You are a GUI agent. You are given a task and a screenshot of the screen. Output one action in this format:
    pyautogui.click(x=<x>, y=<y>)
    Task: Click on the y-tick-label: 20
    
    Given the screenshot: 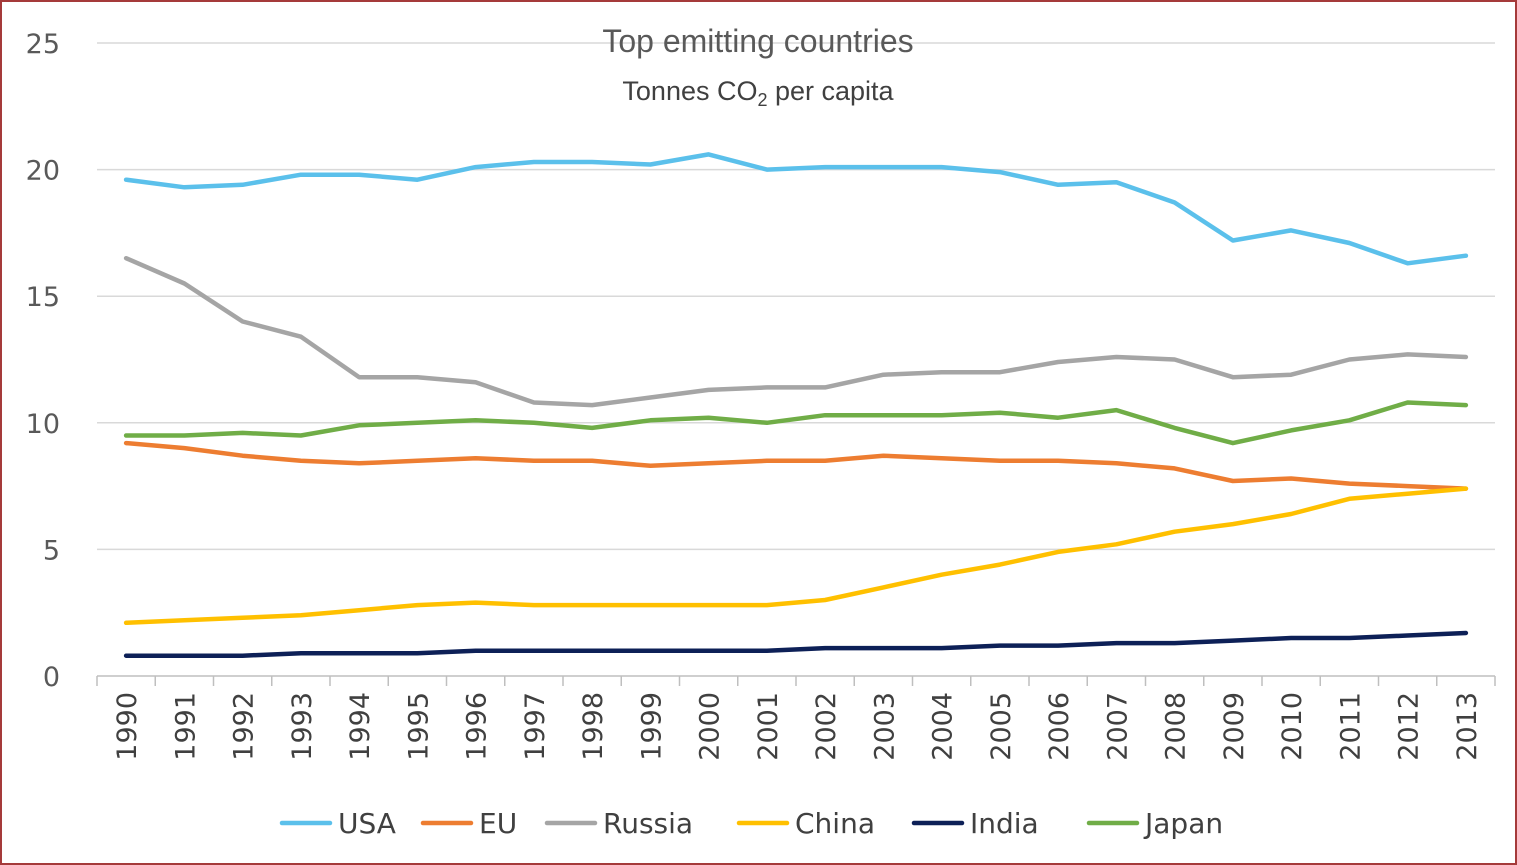 What is the action you would take?
    pyautogui.click(x=43, y=171)
    